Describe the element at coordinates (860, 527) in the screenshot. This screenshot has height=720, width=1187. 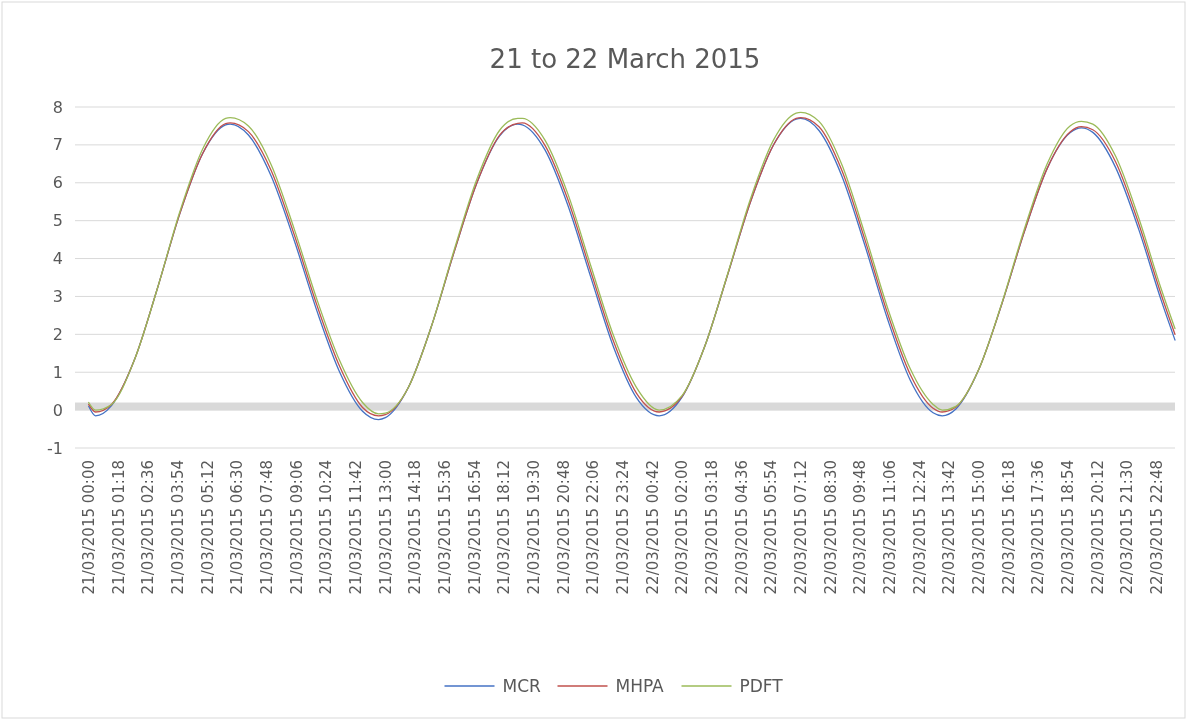
I see `x-tick-label: 22/03/2015 09:48` at that location.